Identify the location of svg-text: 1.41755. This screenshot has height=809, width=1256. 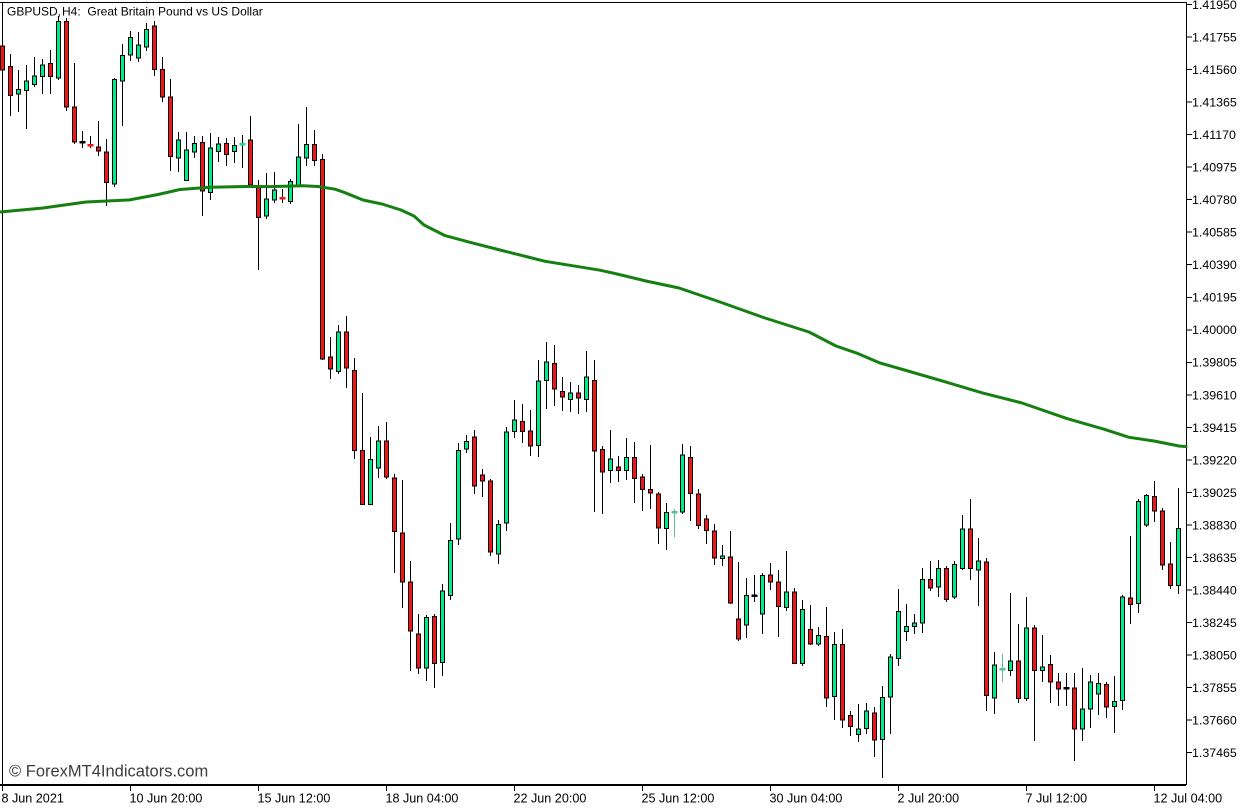
(1214, 37).